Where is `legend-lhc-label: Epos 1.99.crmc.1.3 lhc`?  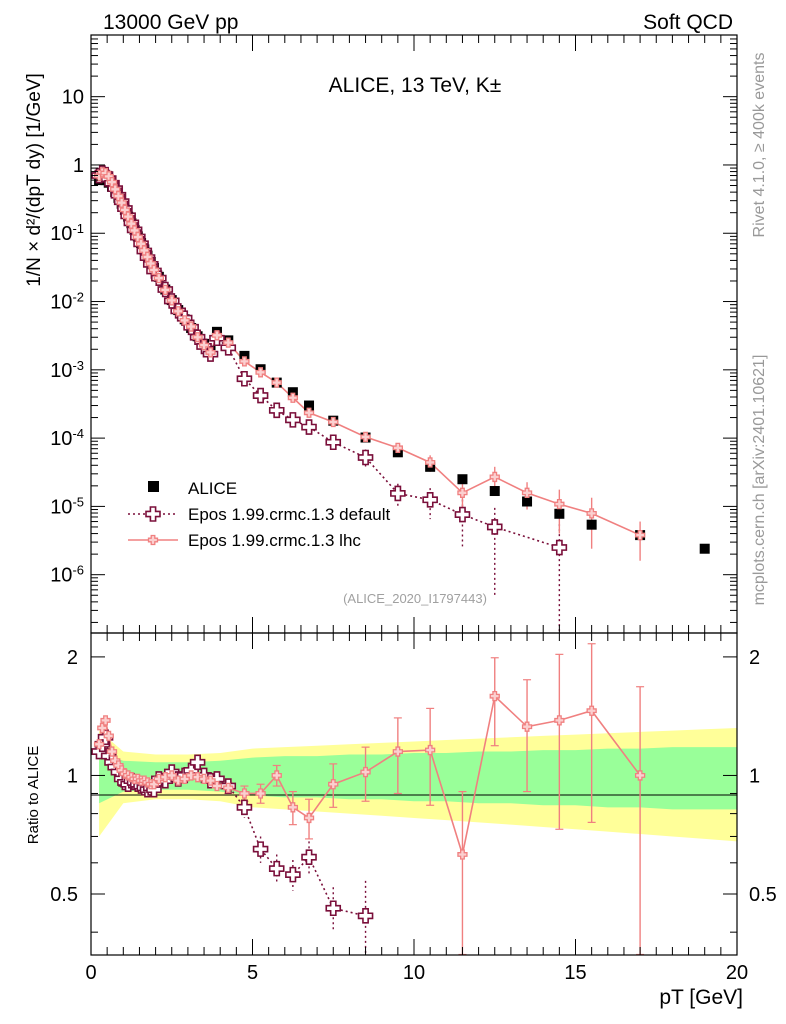 legend-lhc-label: Epos 1.99.crmc.1.3 lhc is located at coordinates (274, 540).